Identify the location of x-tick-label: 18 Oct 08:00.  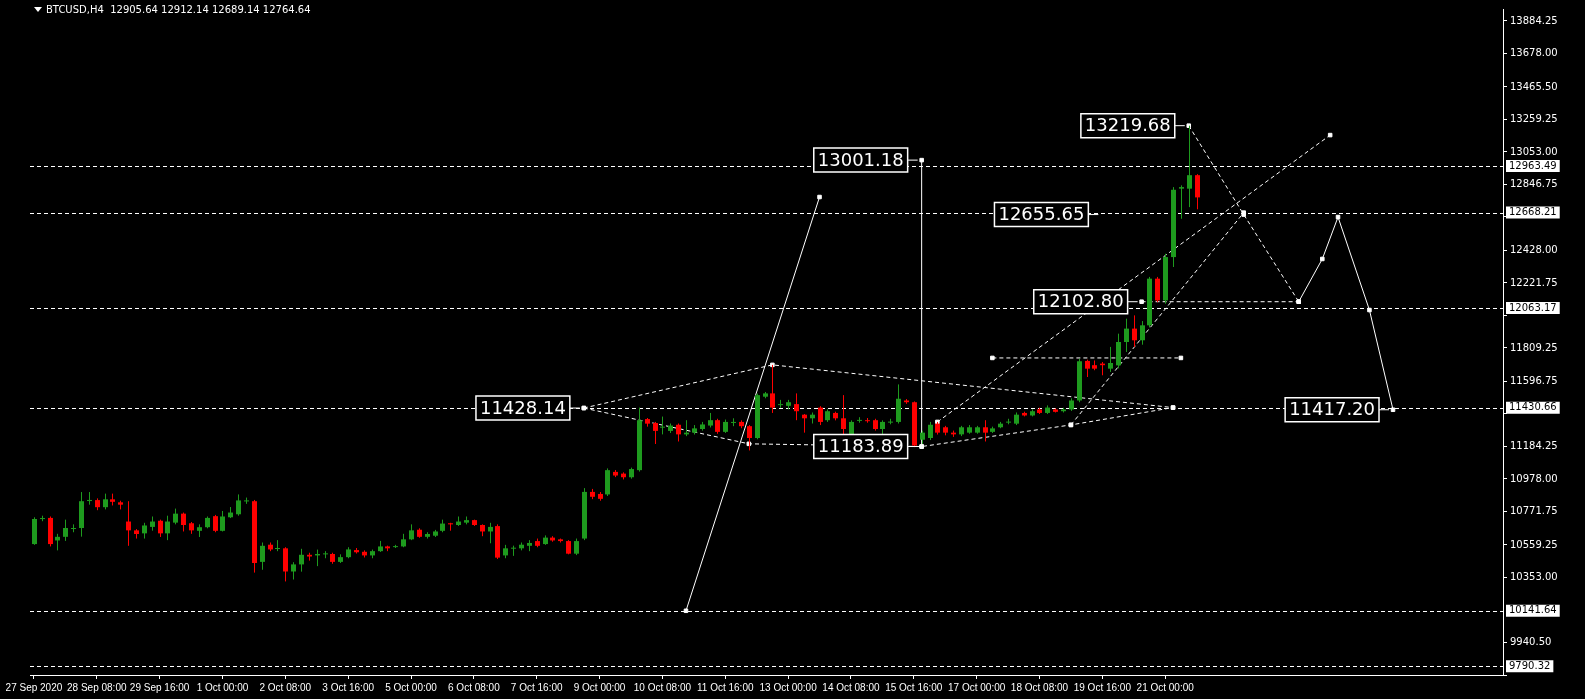
(1039, 687).